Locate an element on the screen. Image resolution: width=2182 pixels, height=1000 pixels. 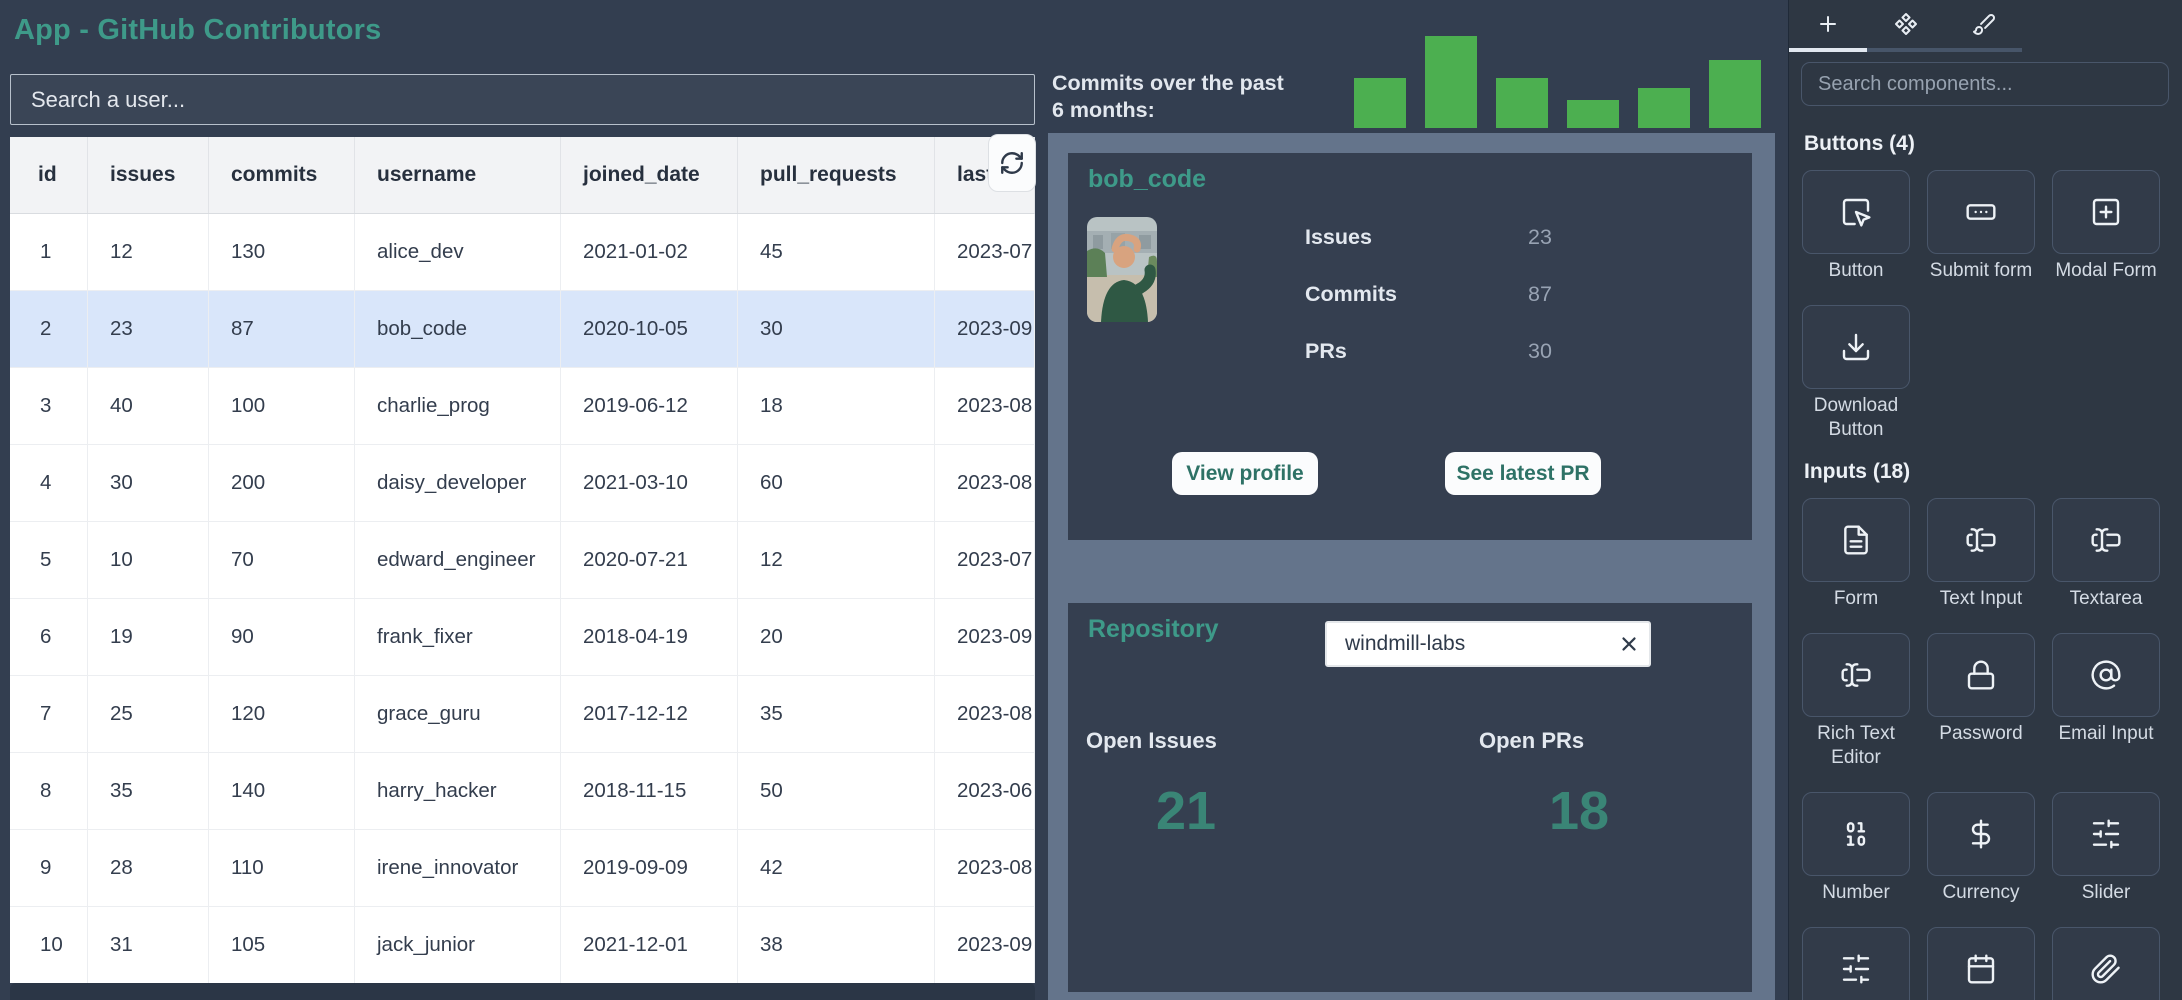
clear-input-icon is located at coordinates (1629, 644).